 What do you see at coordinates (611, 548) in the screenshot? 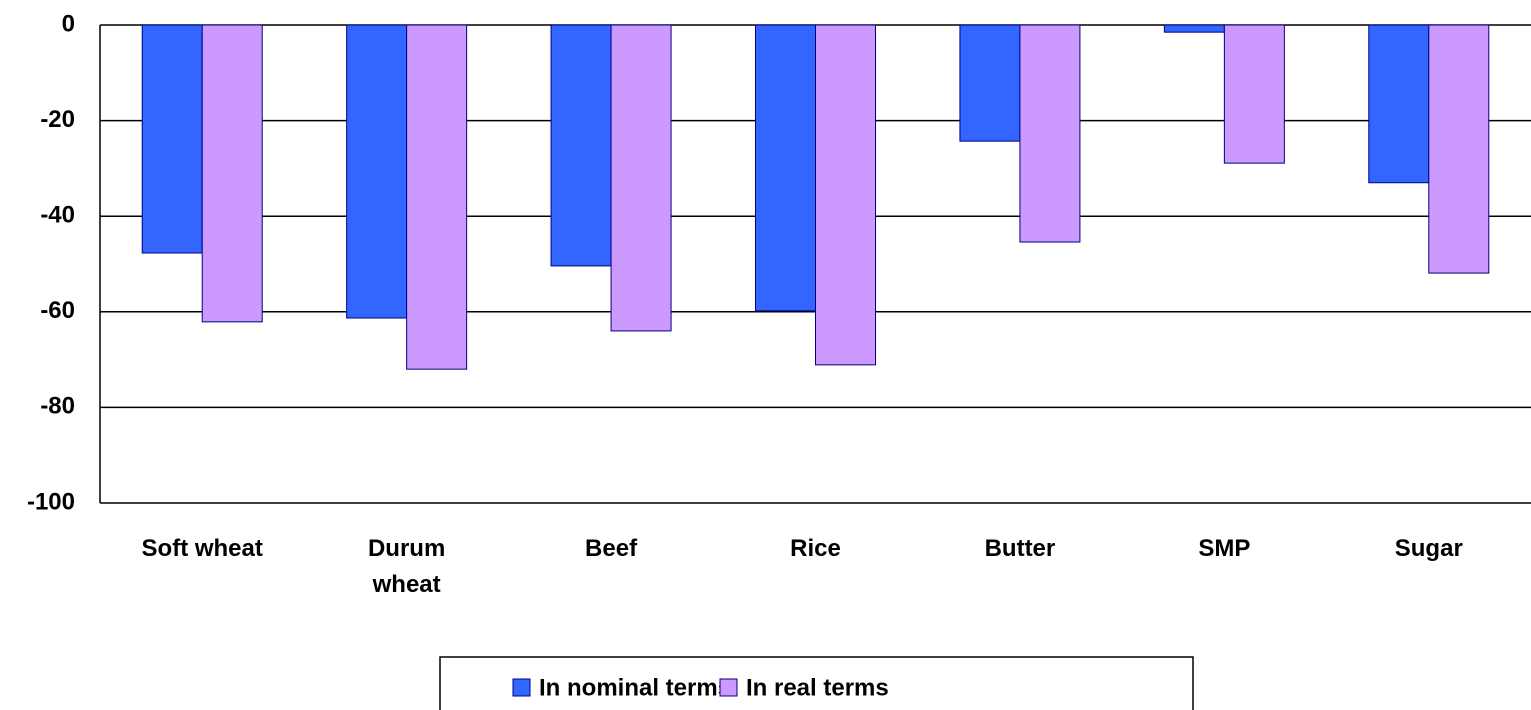
I see `x-tick-label: Beef` at bounding box center [611, 548].